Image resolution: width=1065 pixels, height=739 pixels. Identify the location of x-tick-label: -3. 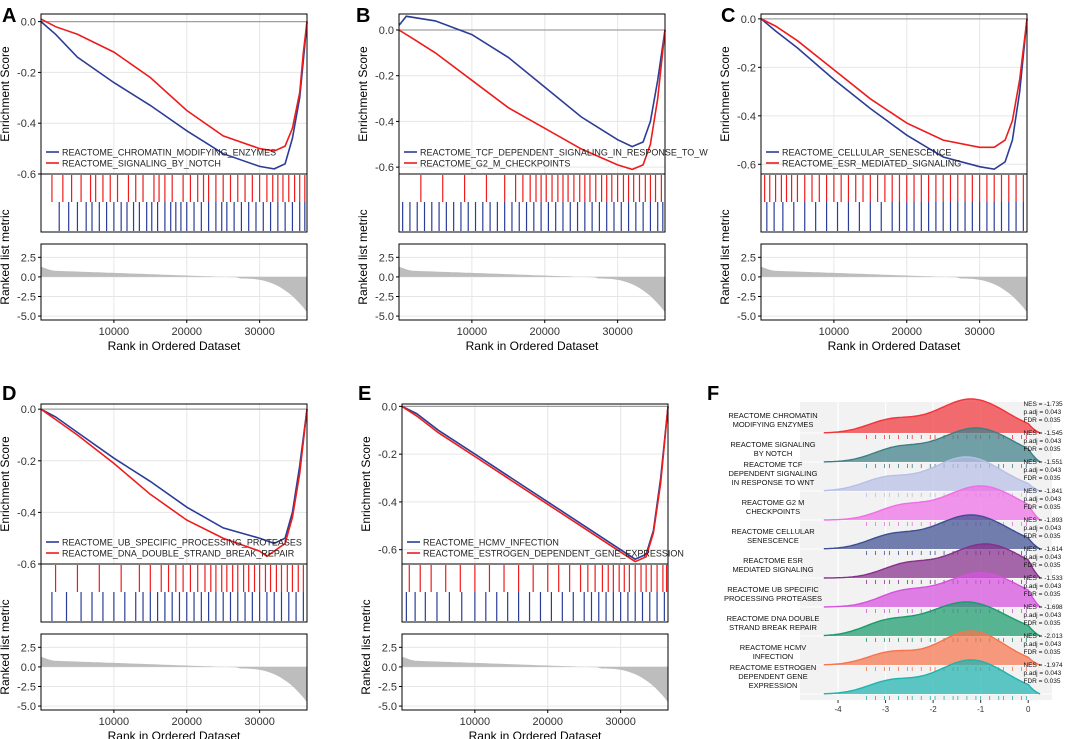
(886, 709).